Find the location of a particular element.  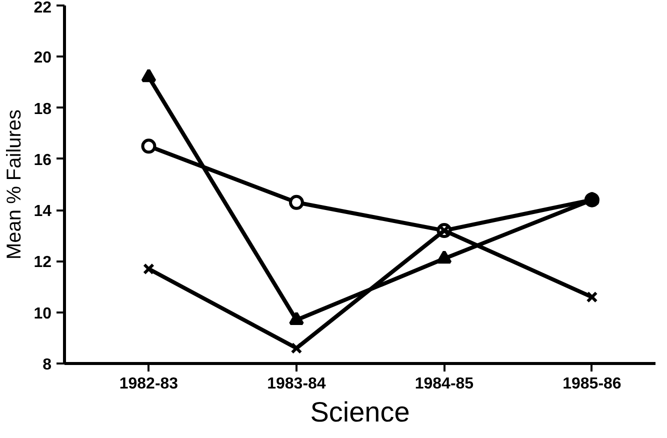

y-tick-label: 10 is located at coordinates (43, 313).